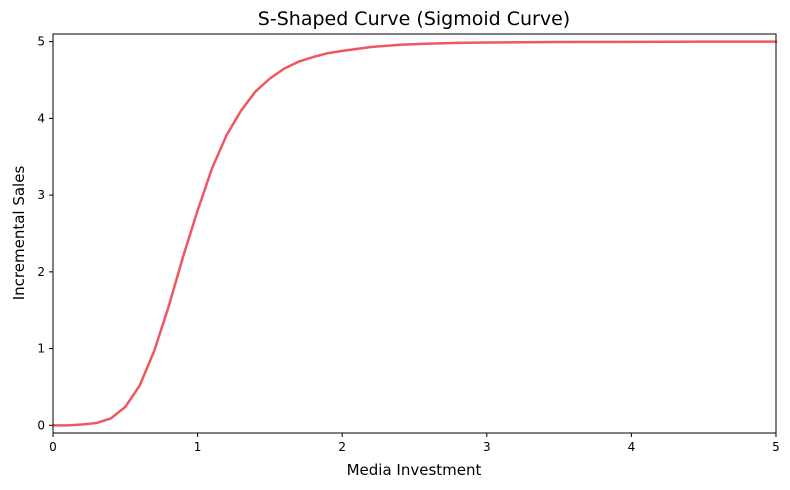 This screenshot has height=490, width=790. What do you see at coordinates (41, 272) in the screenshot?
I see `y-tick-label: 2` at bounding box center [41, 272].